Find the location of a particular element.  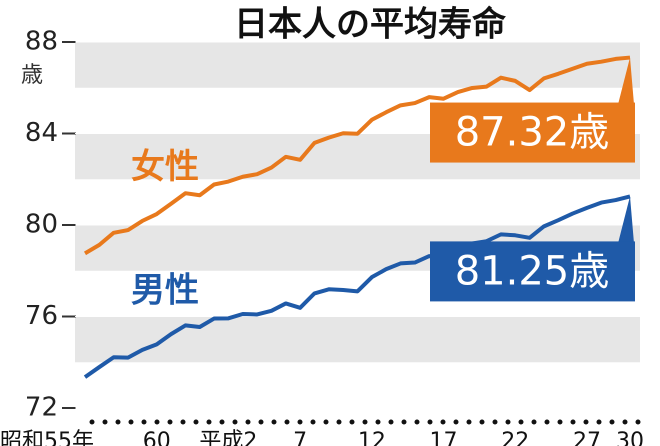

y-tick-label: 84 is located at coordinates (41, 133).